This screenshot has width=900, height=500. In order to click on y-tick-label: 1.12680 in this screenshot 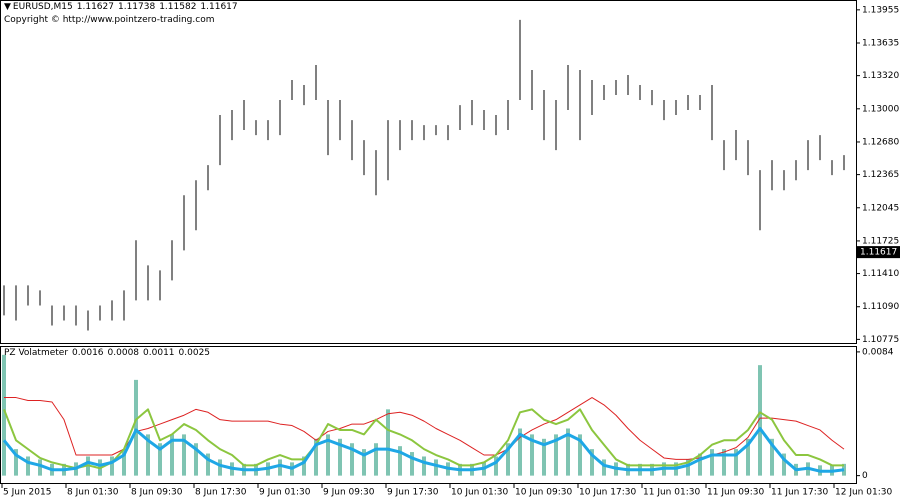, I will do `click(880, 142)`.